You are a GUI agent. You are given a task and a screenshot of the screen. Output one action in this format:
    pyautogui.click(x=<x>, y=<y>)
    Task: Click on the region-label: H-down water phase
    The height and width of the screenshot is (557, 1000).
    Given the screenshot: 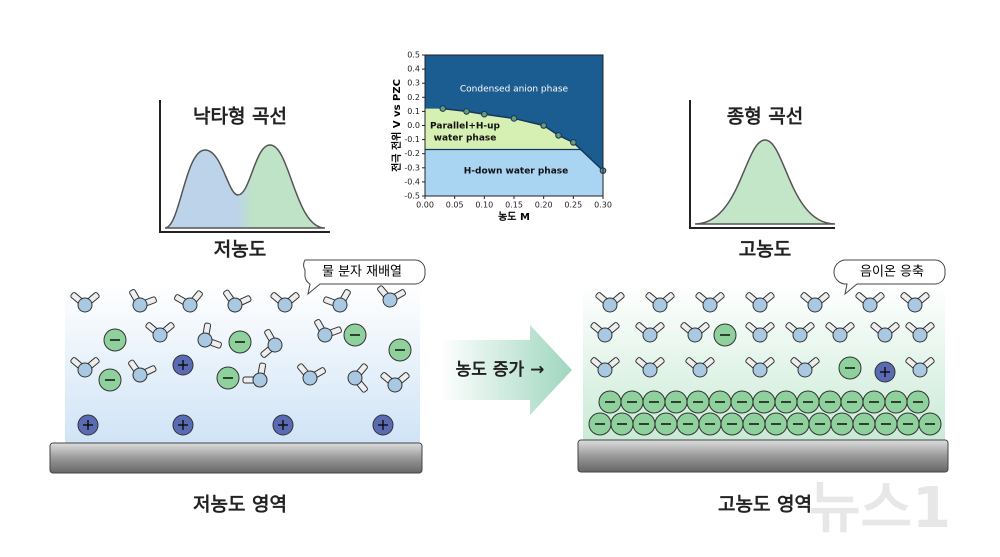 What is the action you would take?
    pyautogui.click(x=516, y=172)
    